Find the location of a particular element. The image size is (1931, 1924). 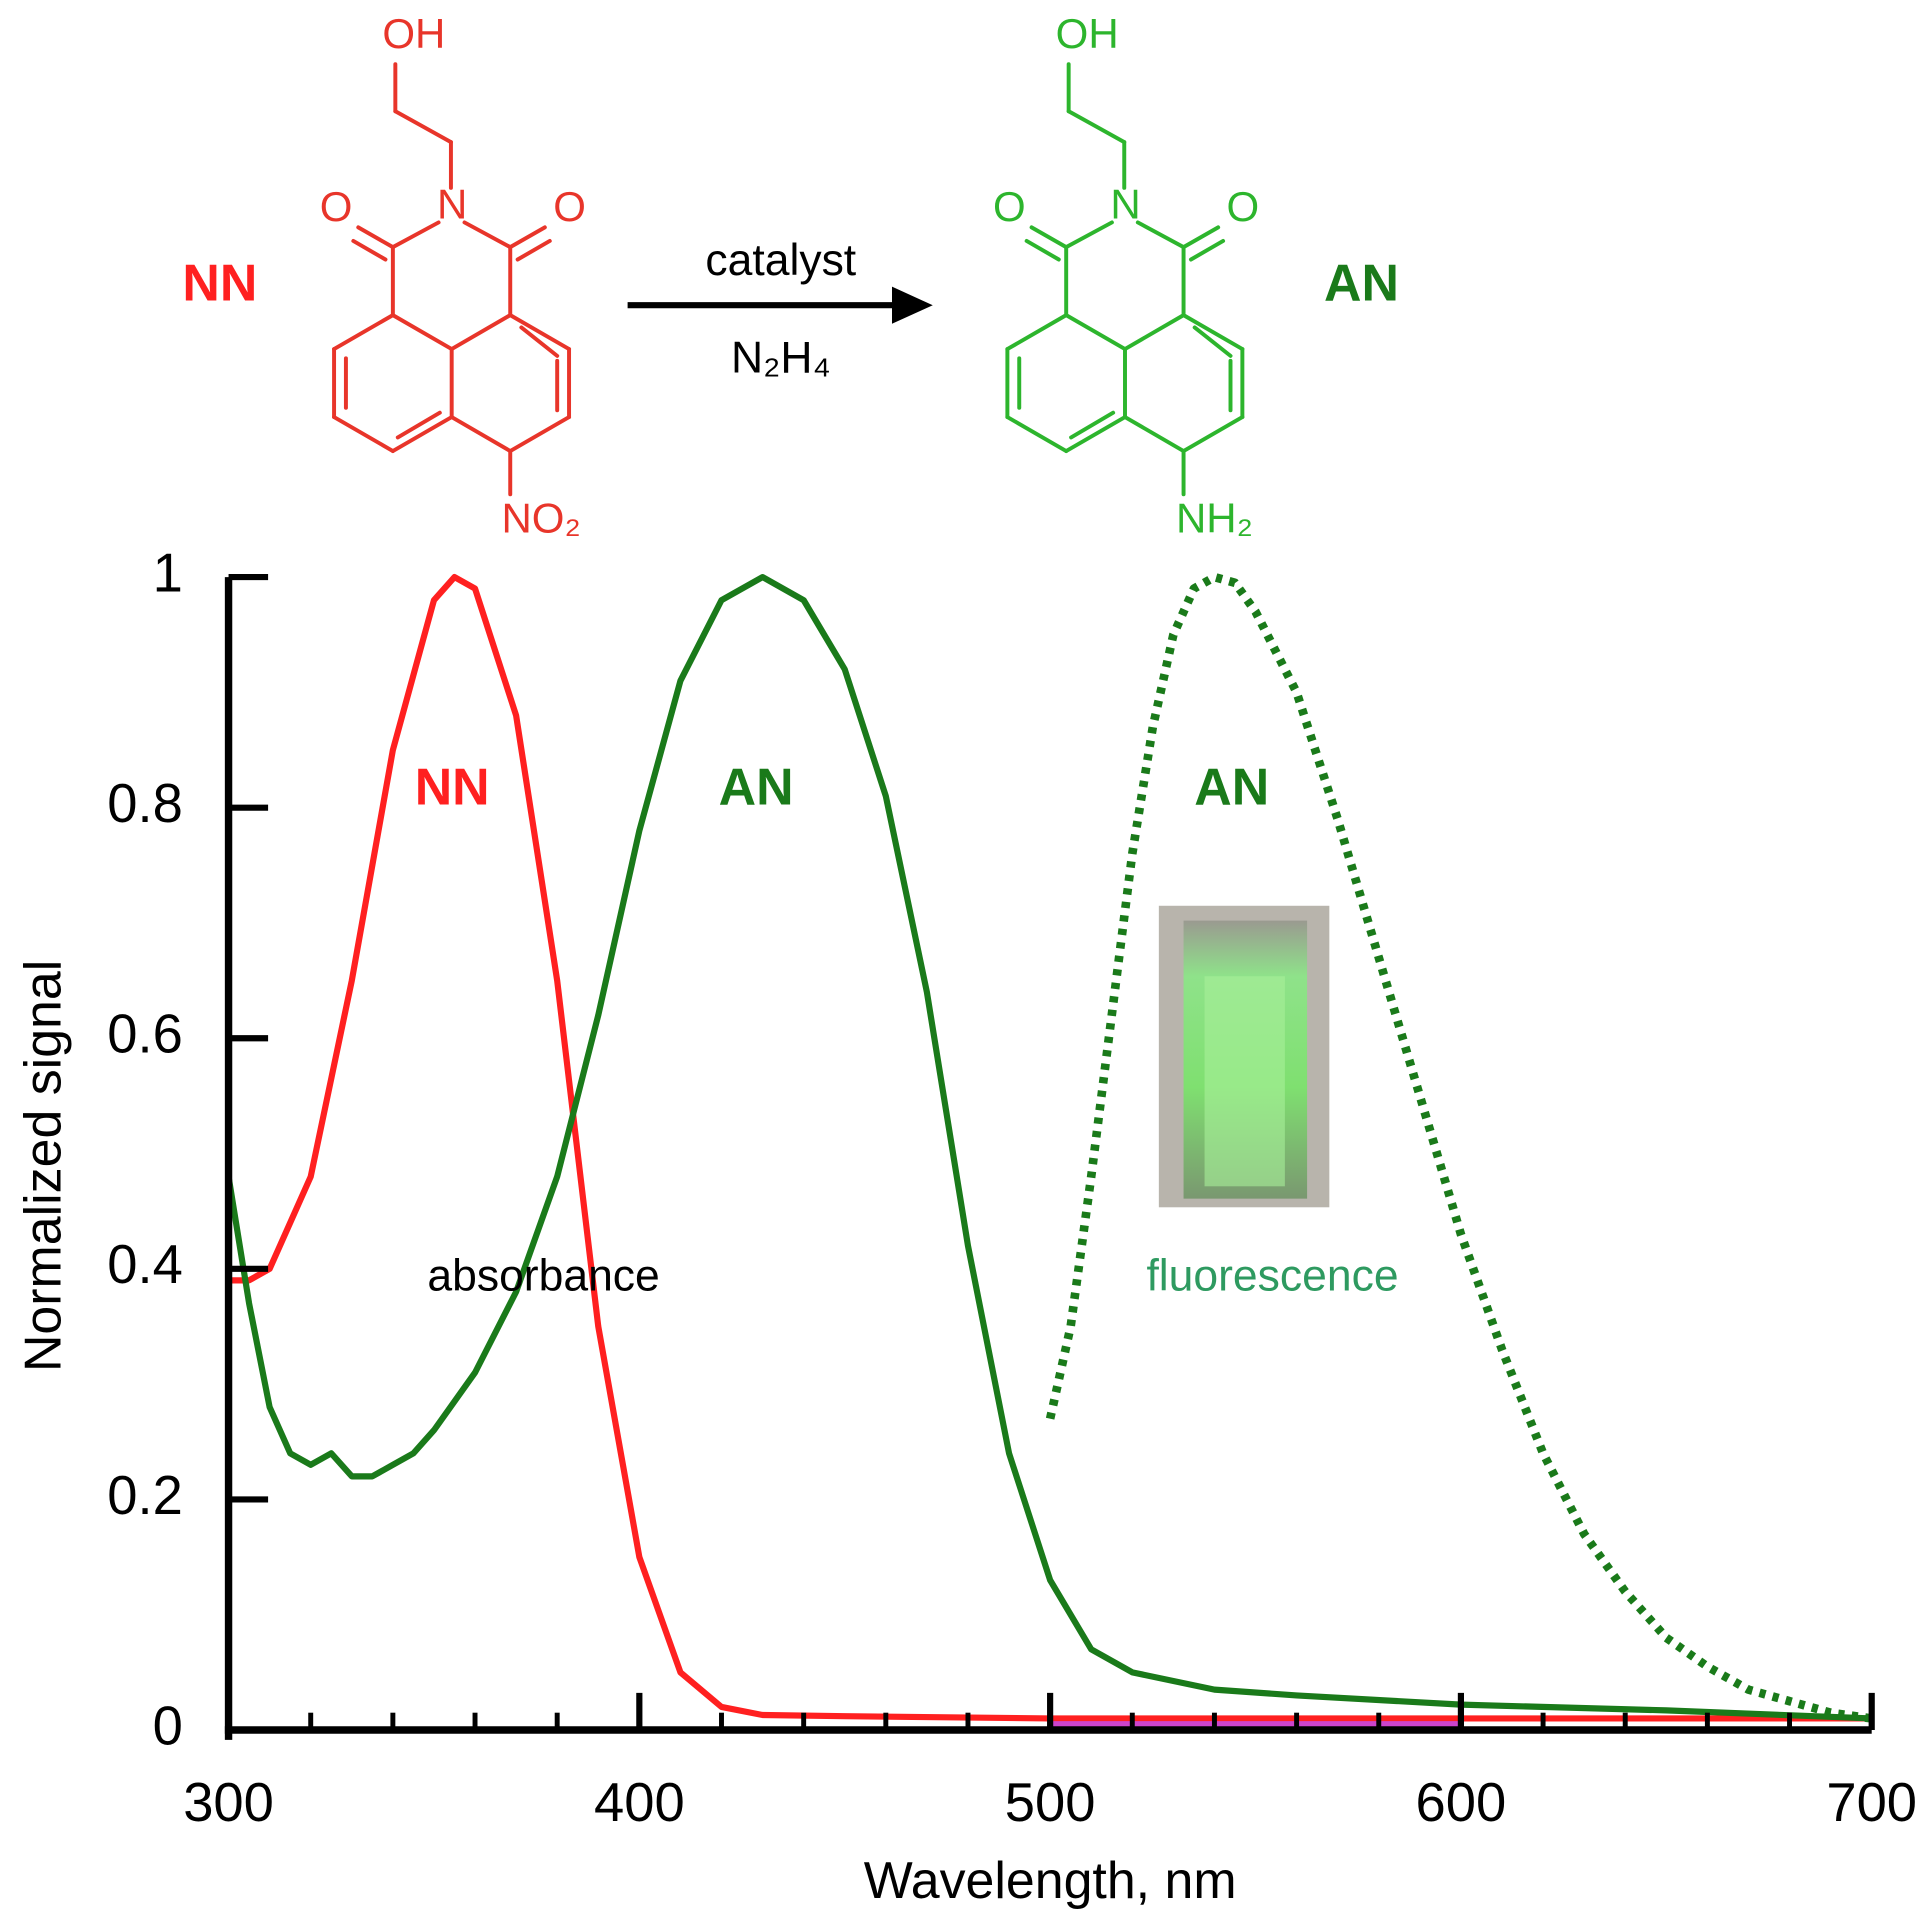

x-tick-label: 600 is located at coordinates (1461, 1802).